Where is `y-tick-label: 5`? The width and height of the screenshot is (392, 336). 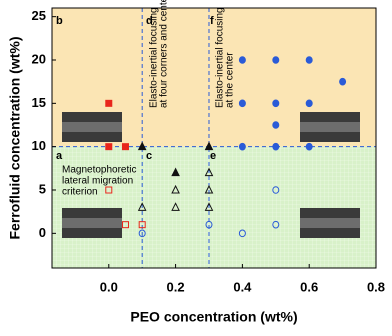
y-tick-label: 5 is located at coordinates (42, 188).